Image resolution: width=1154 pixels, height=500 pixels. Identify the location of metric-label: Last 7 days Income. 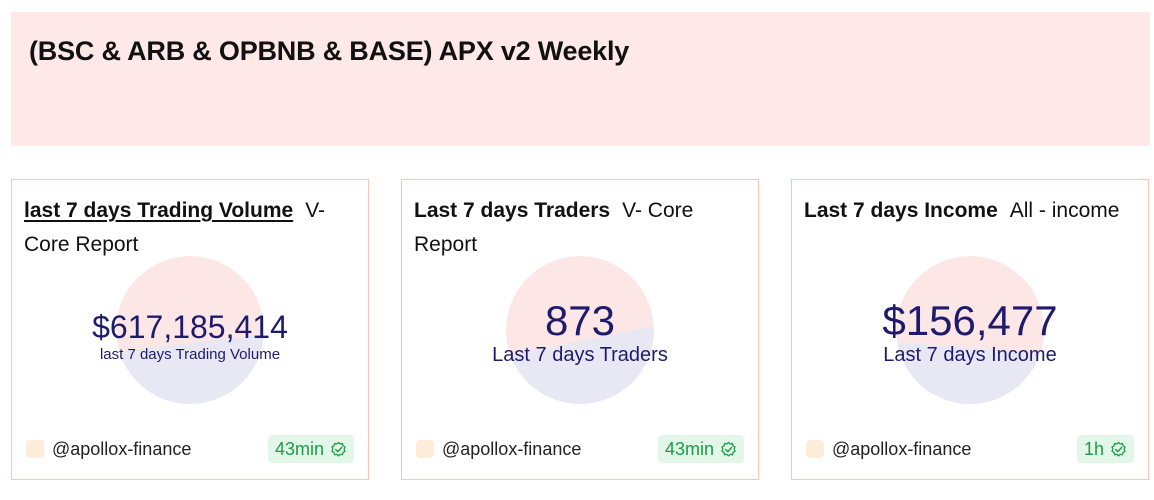
(970, 355).